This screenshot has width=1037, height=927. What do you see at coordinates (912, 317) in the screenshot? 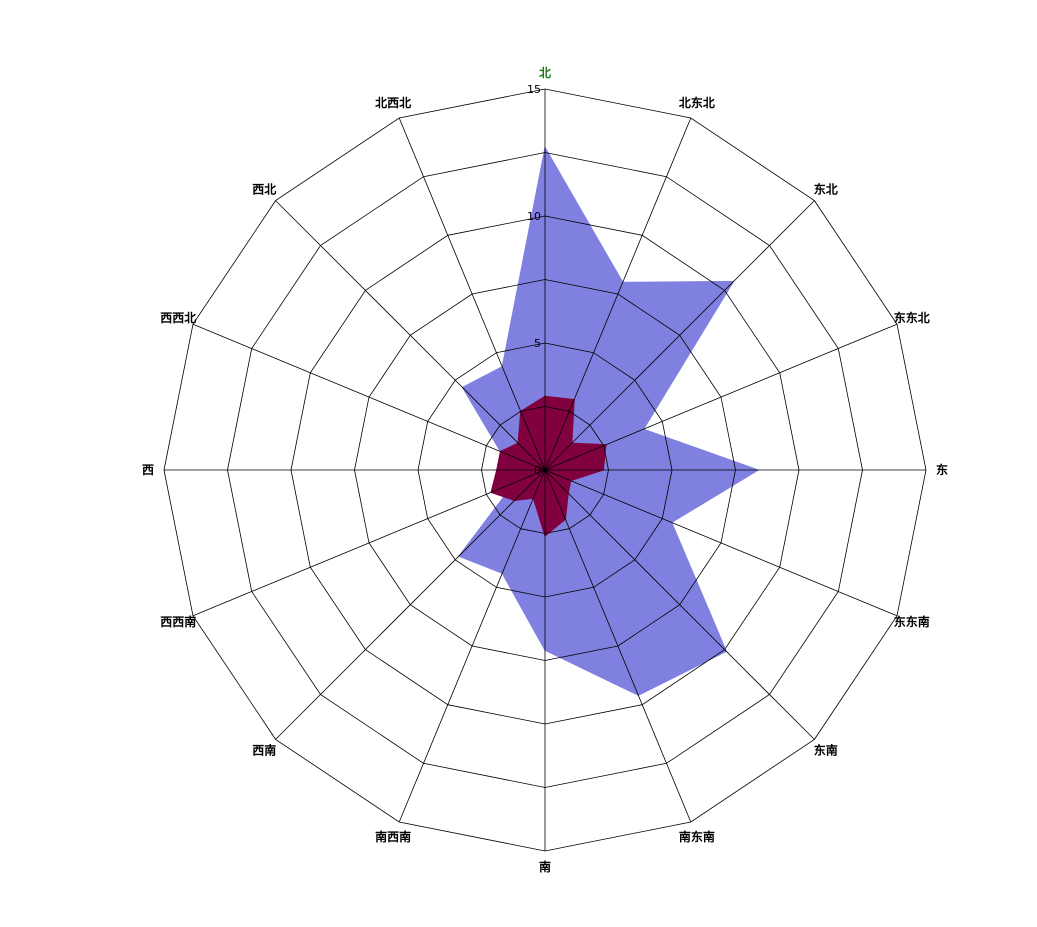
I see `direction-label: 东东北` at bounding box center [912, 317].